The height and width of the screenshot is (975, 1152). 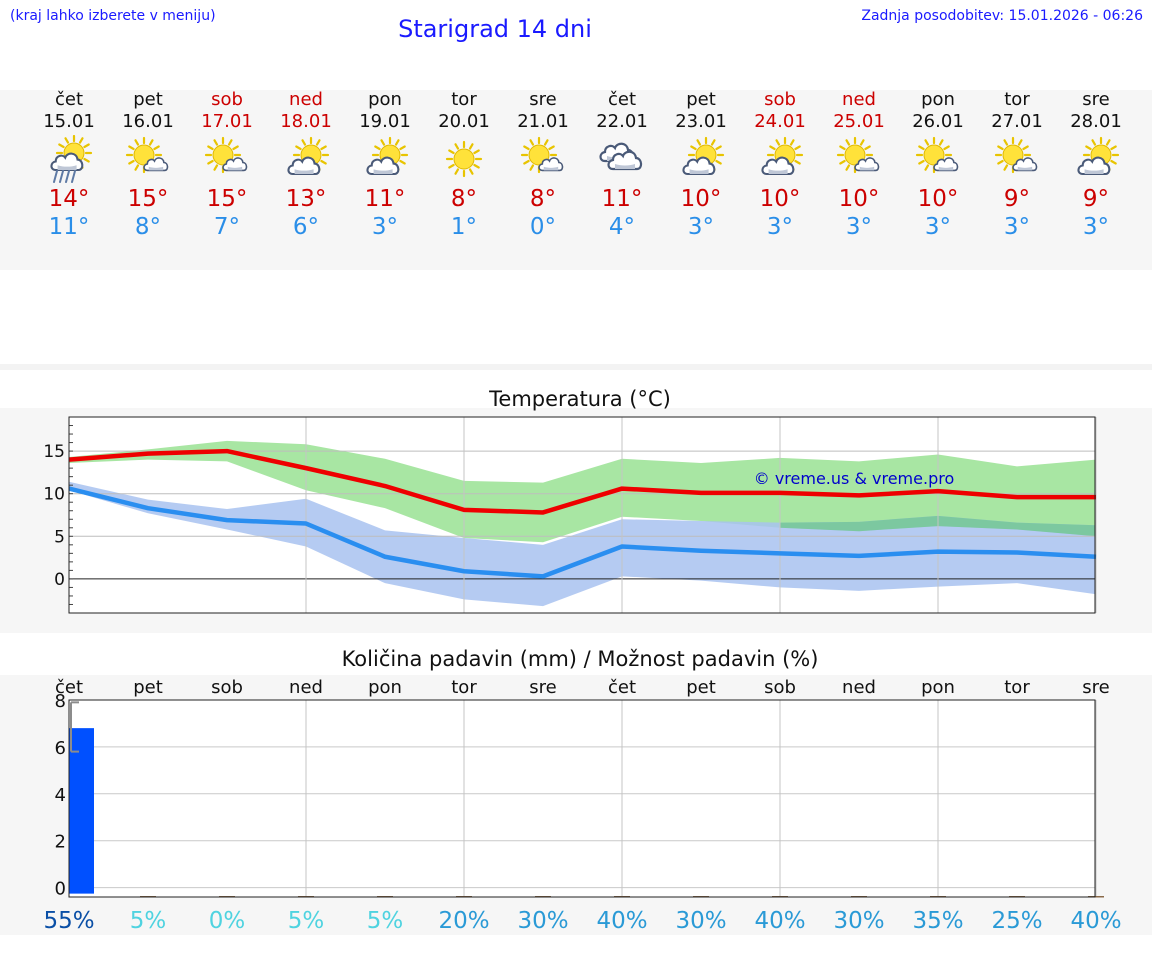 I want to click on precipitation-probability: 0%, so click(x=227, y=921).